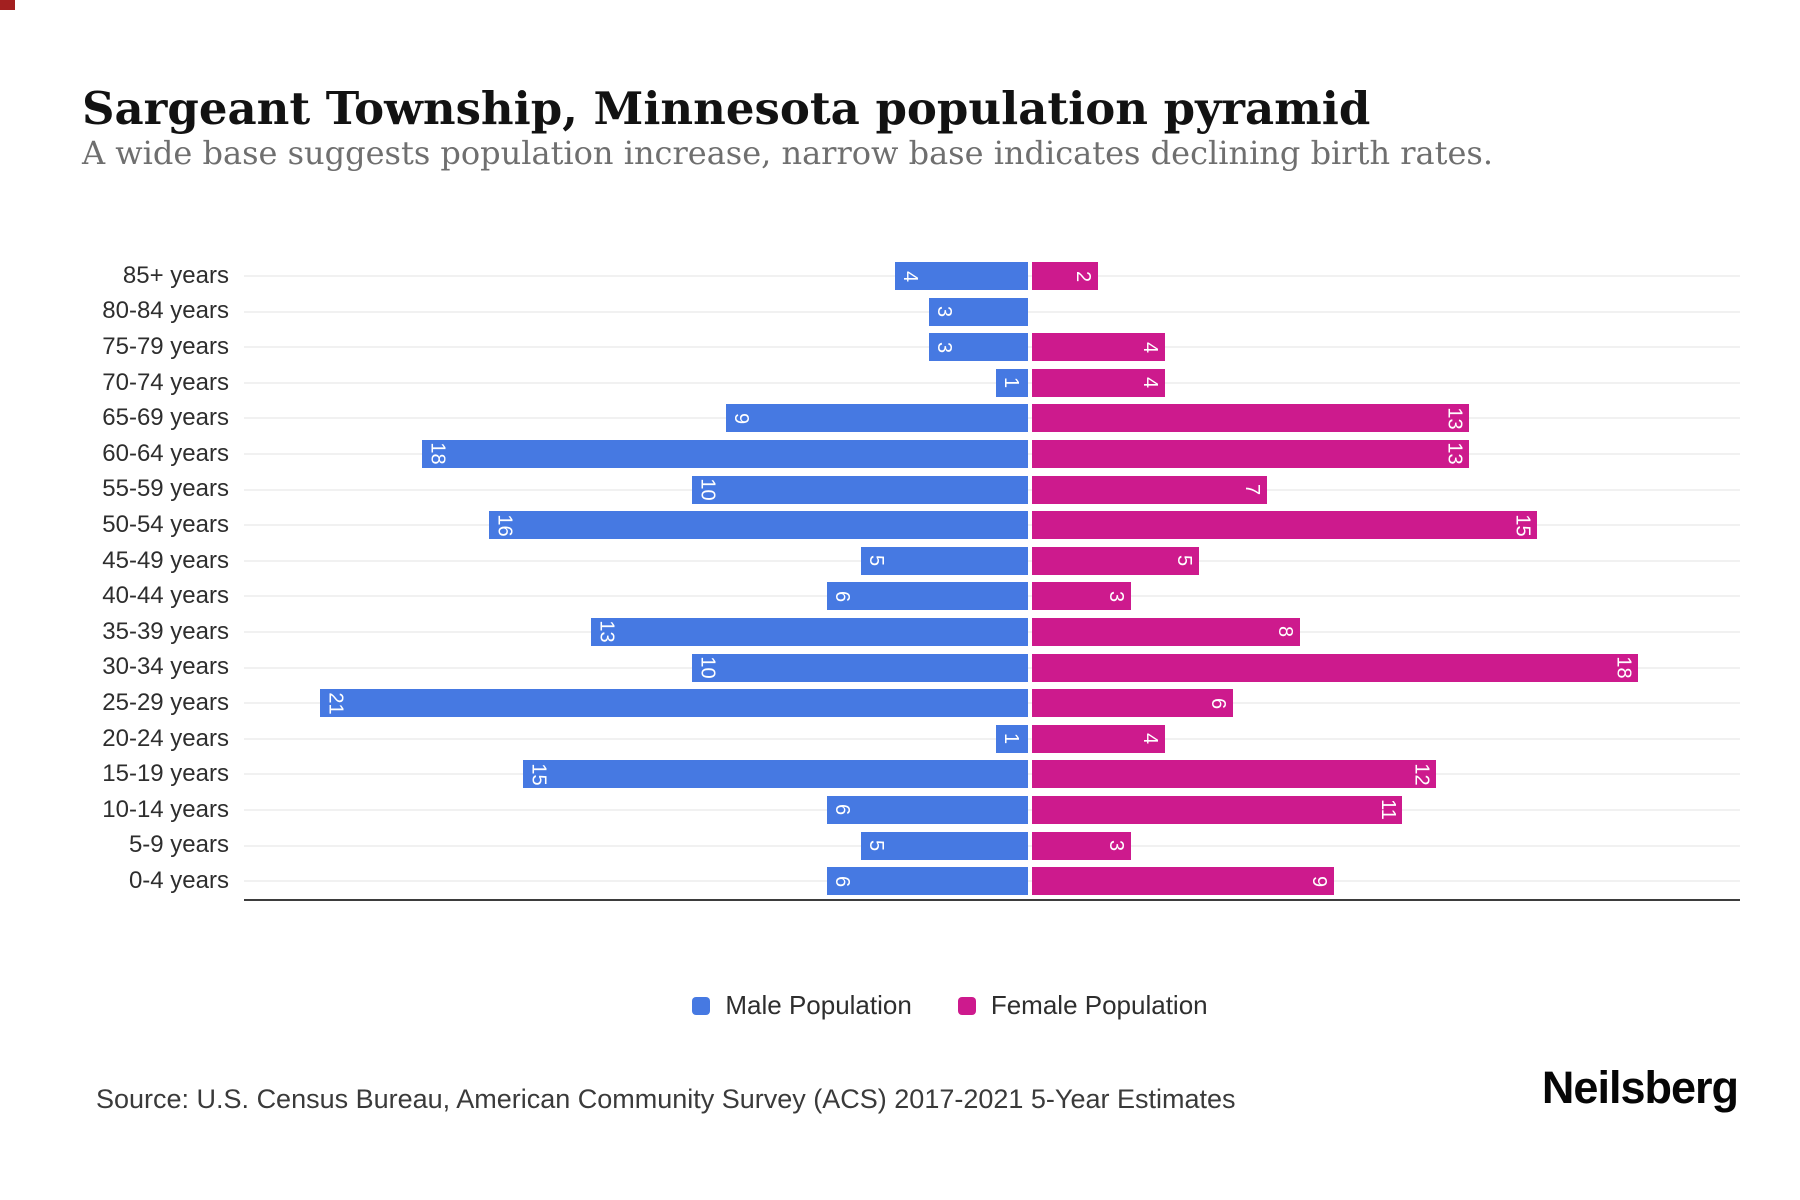  What do you see at coordinates (178, 880) in the screenshot?
I see `age-group-label: 0-4 years` at bounding box center [178, 880].